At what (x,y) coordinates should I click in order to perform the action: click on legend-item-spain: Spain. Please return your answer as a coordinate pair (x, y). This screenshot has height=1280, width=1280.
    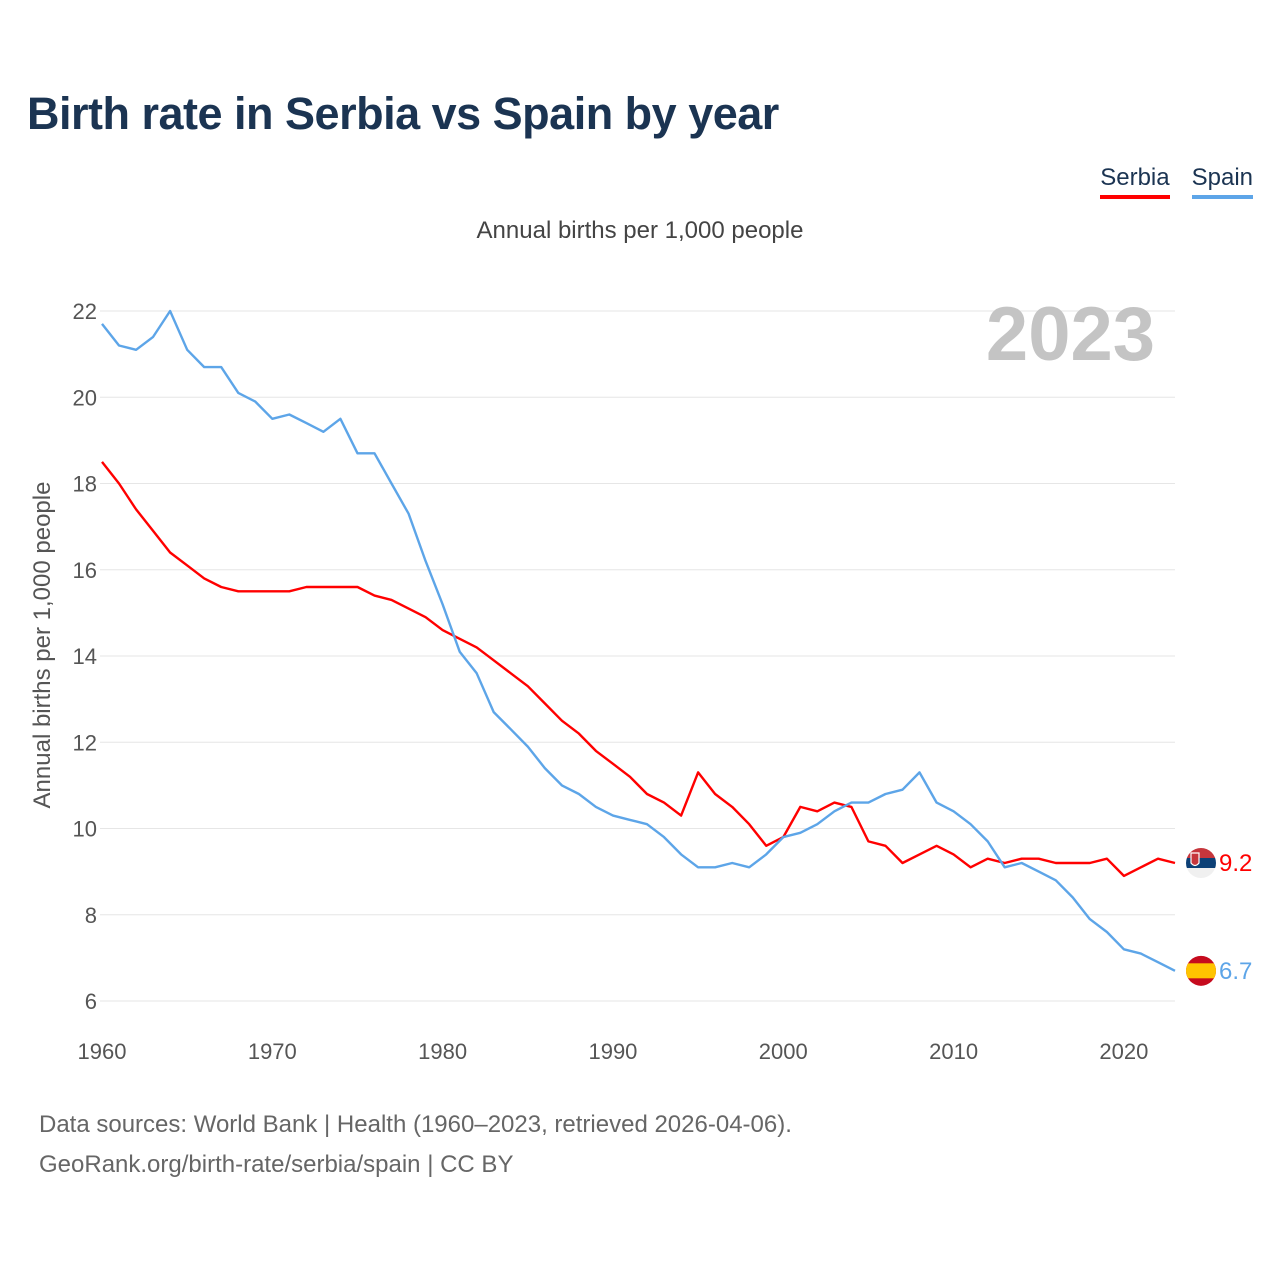
    Looking at the image, I should click on (1222, 181).